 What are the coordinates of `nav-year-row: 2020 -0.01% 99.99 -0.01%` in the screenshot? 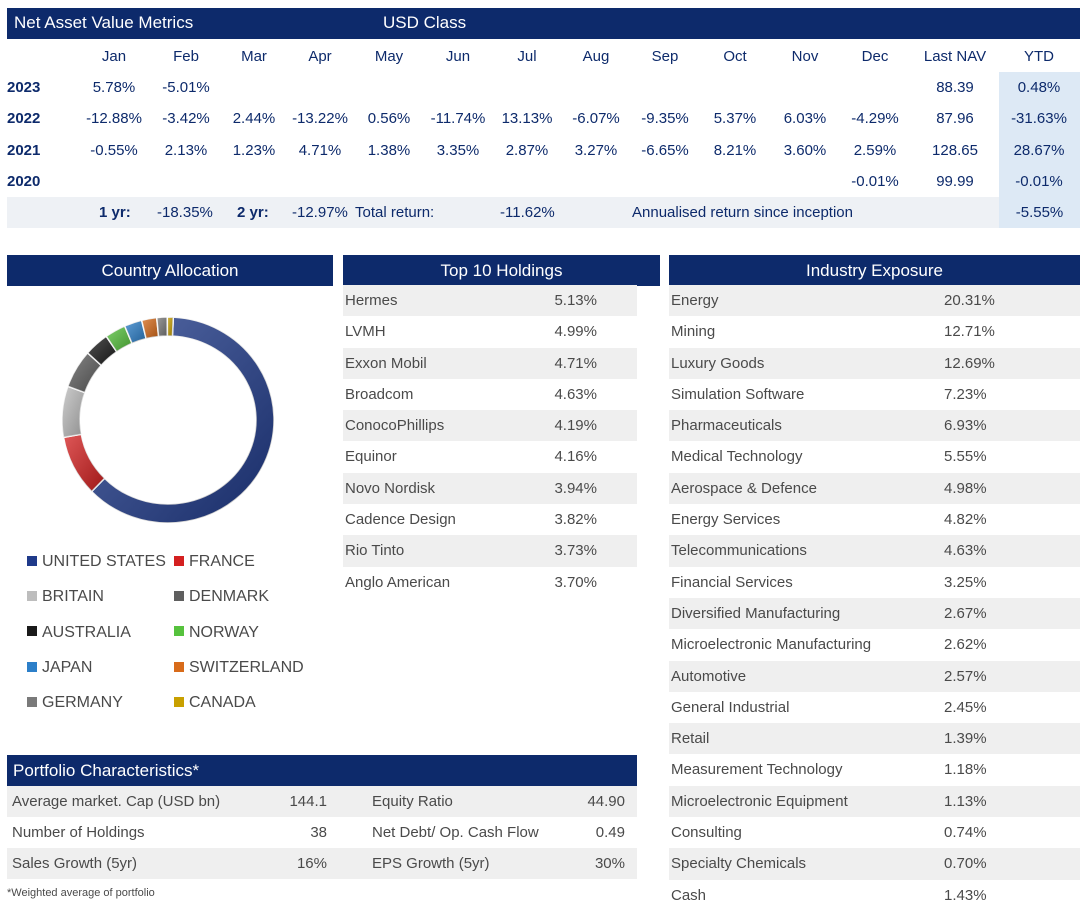 It's located at (543, 181).